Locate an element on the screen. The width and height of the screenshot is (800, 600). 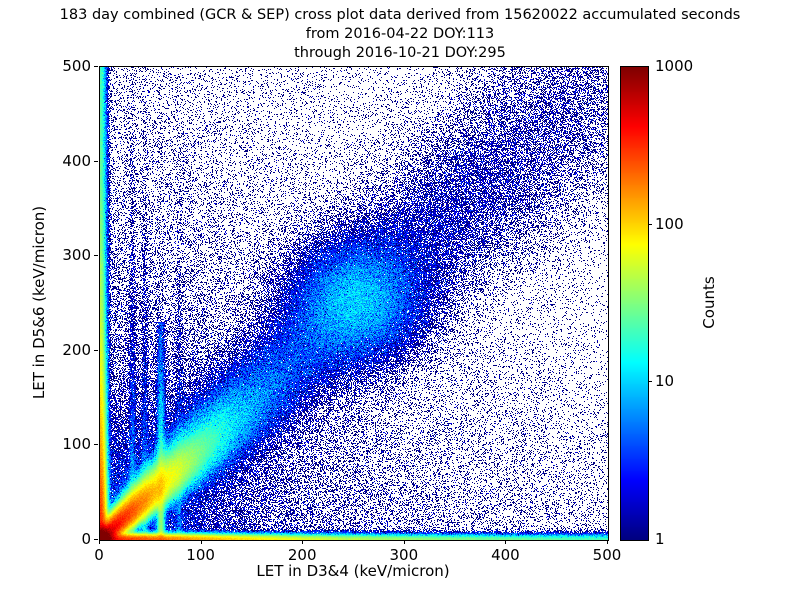
y-tick-label: 200 is located at coordinates (76, 349).